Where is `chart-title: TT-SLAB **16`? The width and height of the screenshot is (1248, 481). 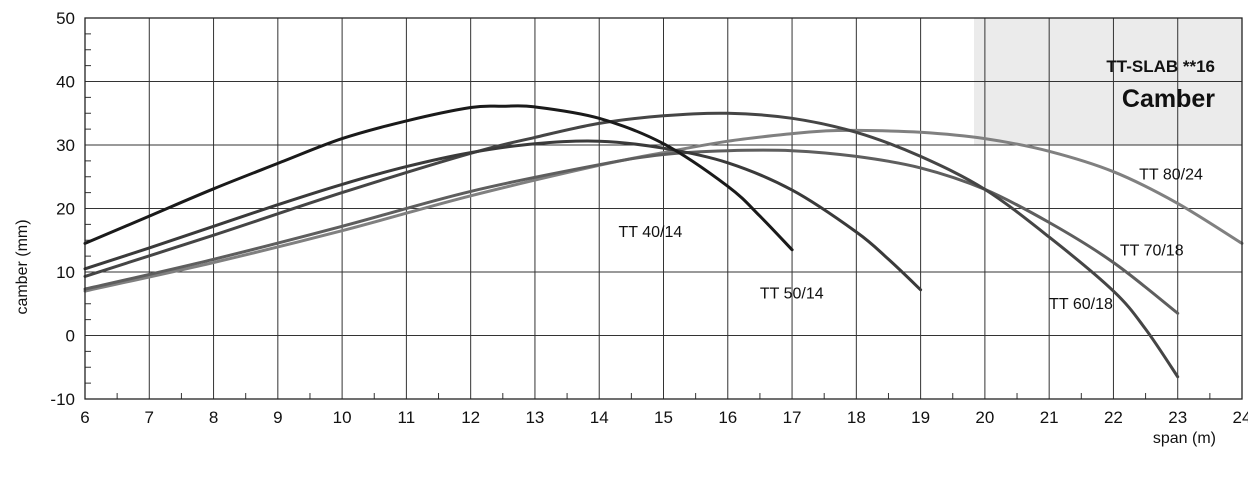 chart-title: TT-SLAB **16 is located at coordinates (1160, 66).